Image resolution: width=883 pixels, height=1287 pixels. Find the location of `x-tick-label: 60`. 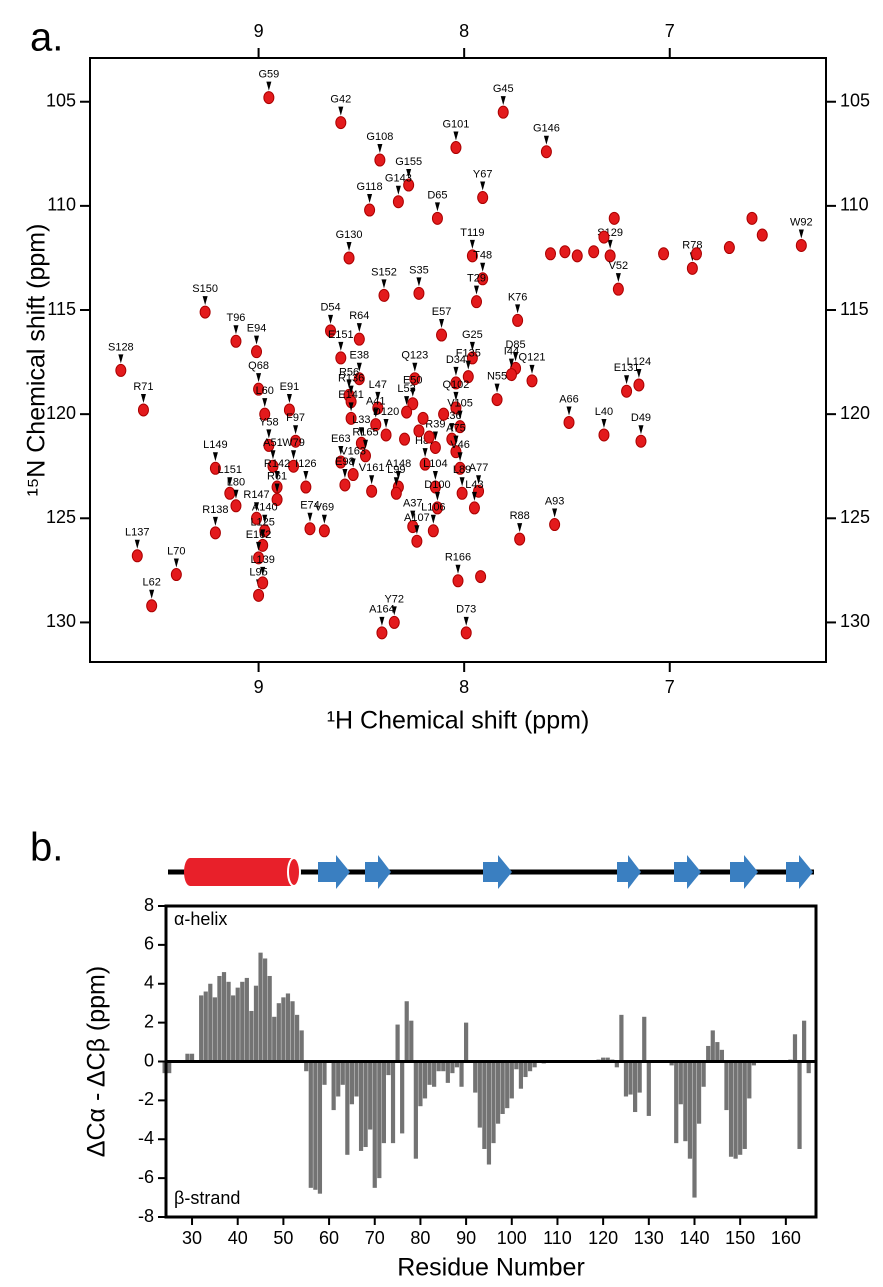

x-tick-label: 60 is located at coordinates (329, 1238).